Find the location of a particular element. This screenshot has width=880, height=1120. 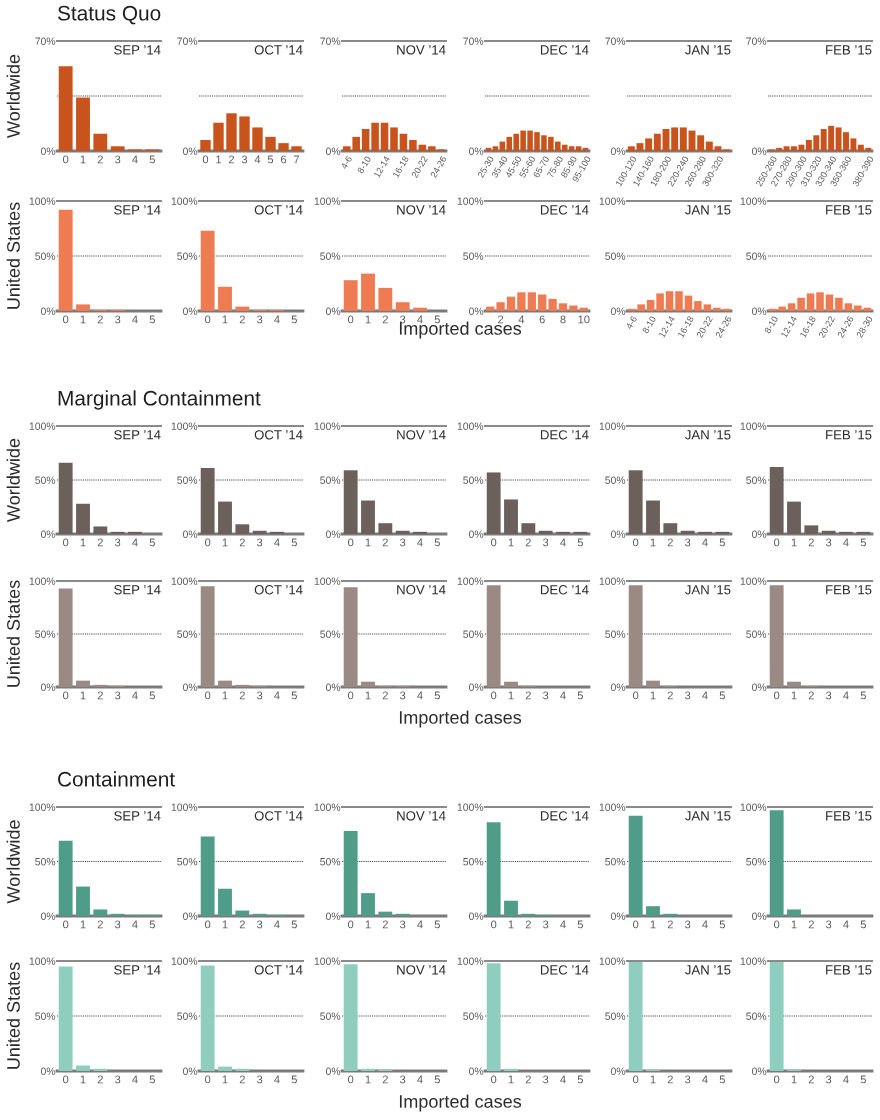

text: Marginal Containment is located at coordinates (159, 400).